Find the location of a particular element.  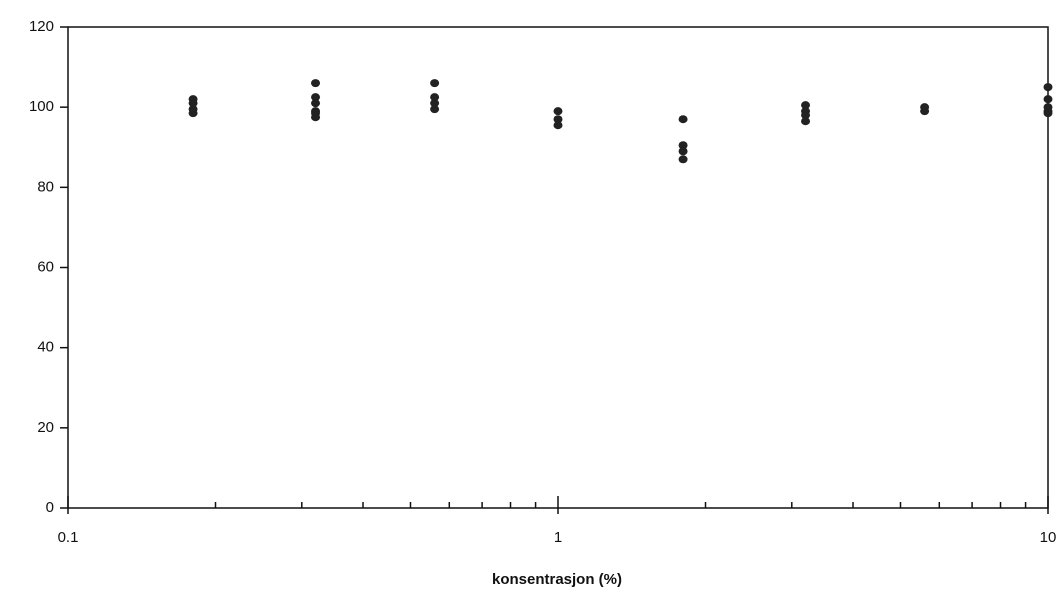

y-tick-label: 40 is located at coordinates (45, 347).